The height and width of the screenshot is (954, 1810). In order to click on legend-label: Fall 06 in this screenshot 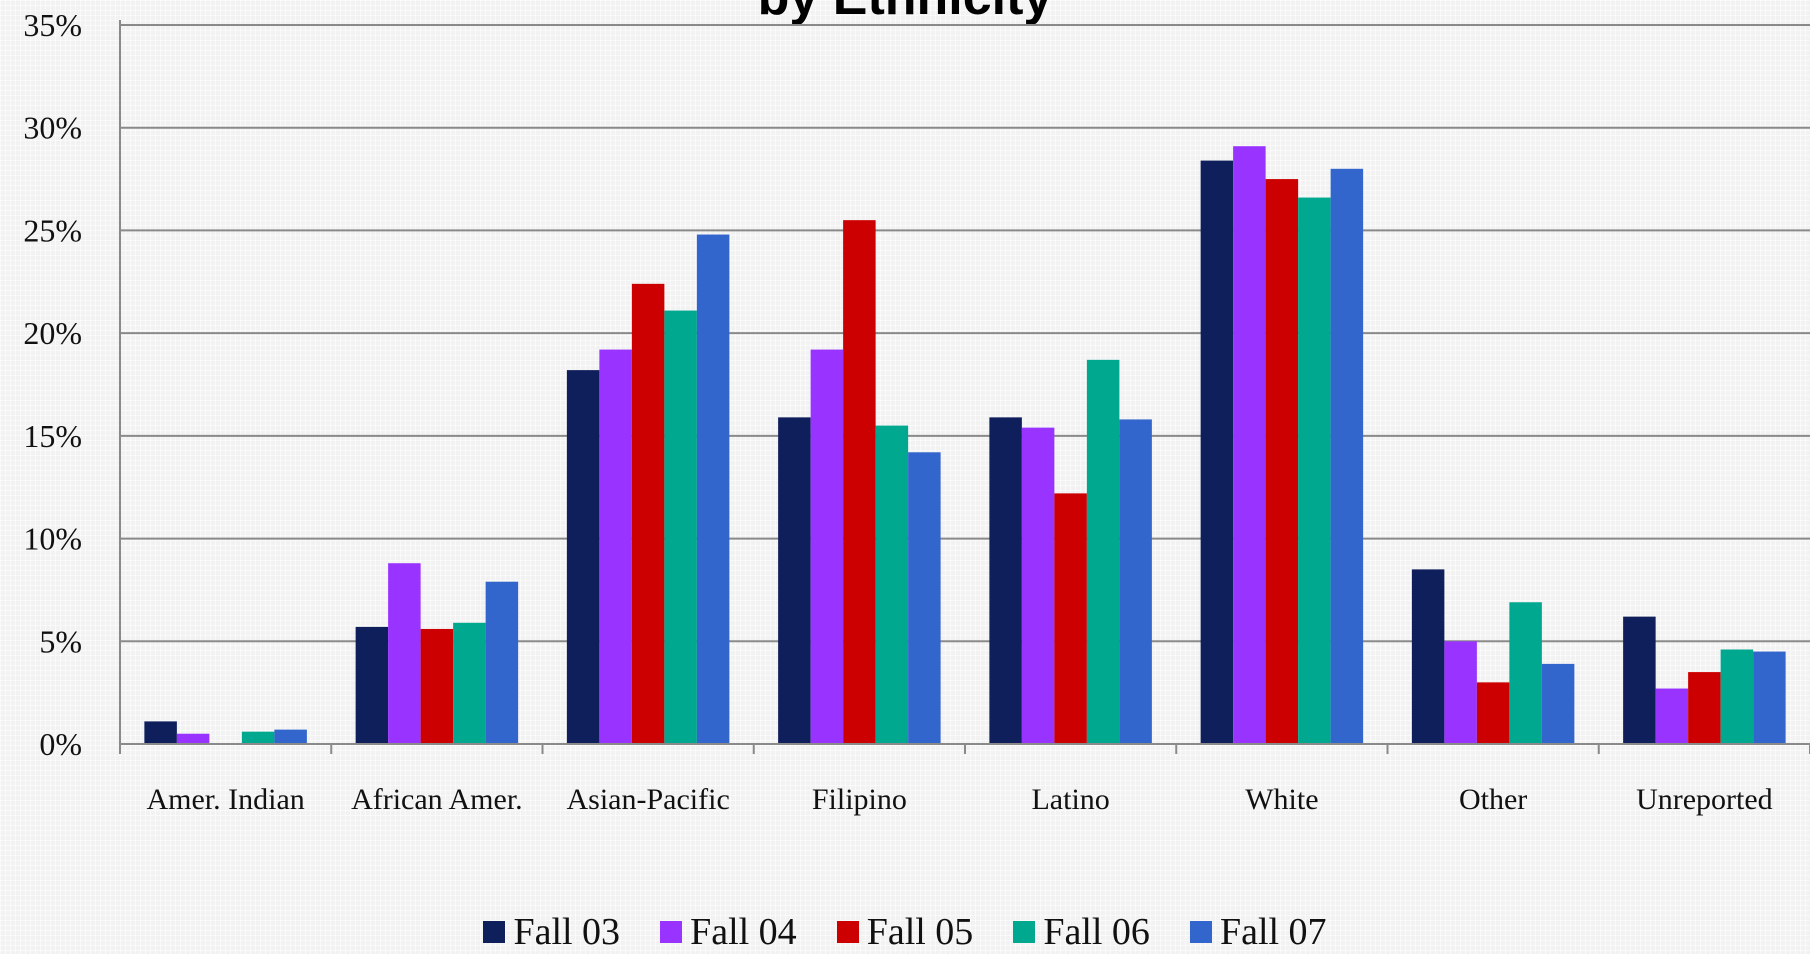, I will do `click(1096, 932)`.